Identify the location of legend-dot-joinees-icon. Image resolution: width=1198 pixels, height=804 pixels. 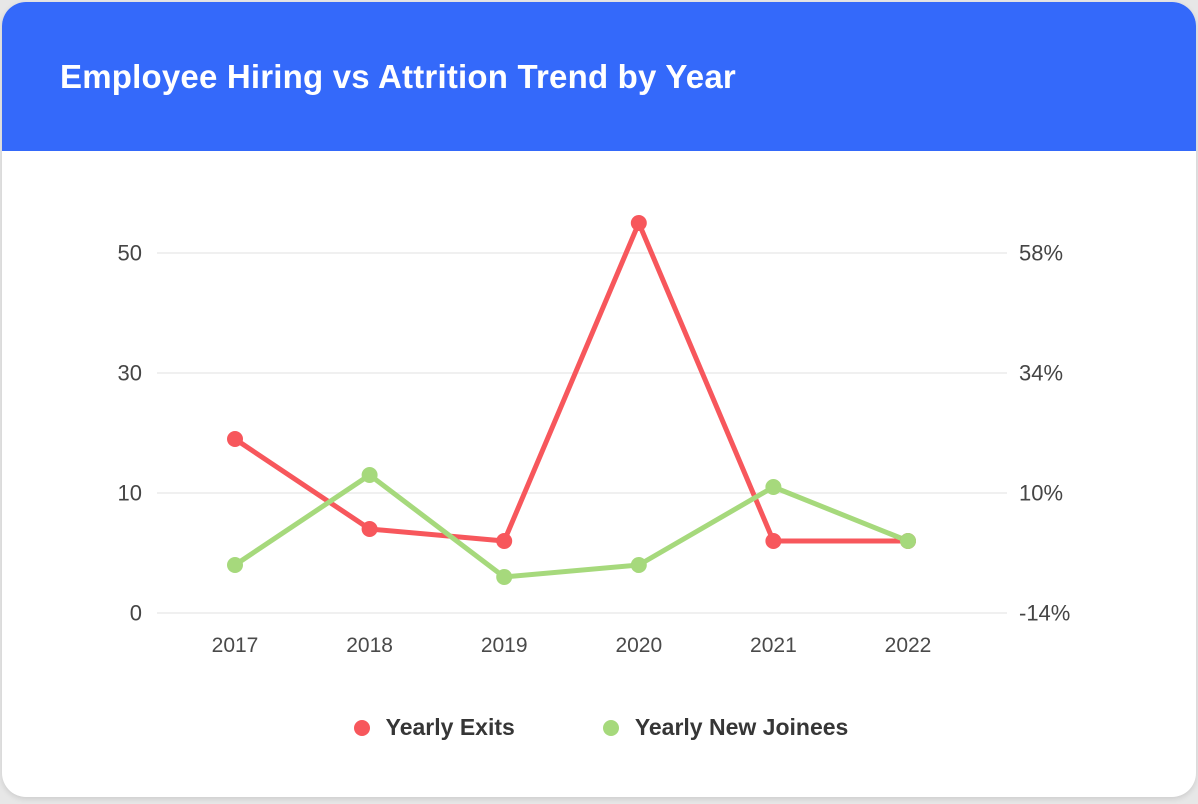
(610, 727).